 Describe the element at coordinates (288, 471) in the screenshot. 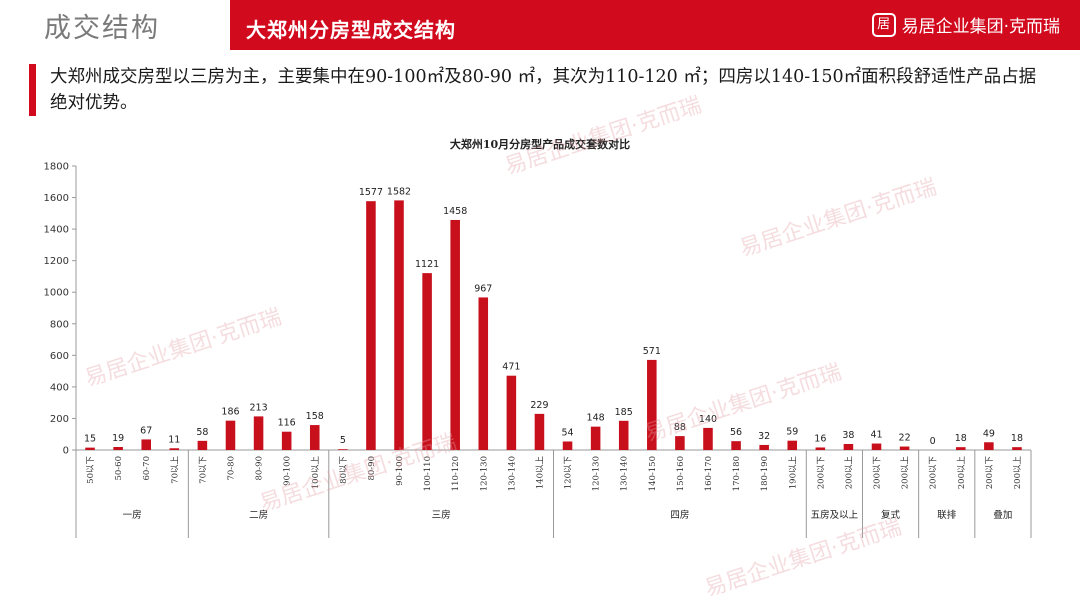

I see `x-tick-label: 90-100` at that location.